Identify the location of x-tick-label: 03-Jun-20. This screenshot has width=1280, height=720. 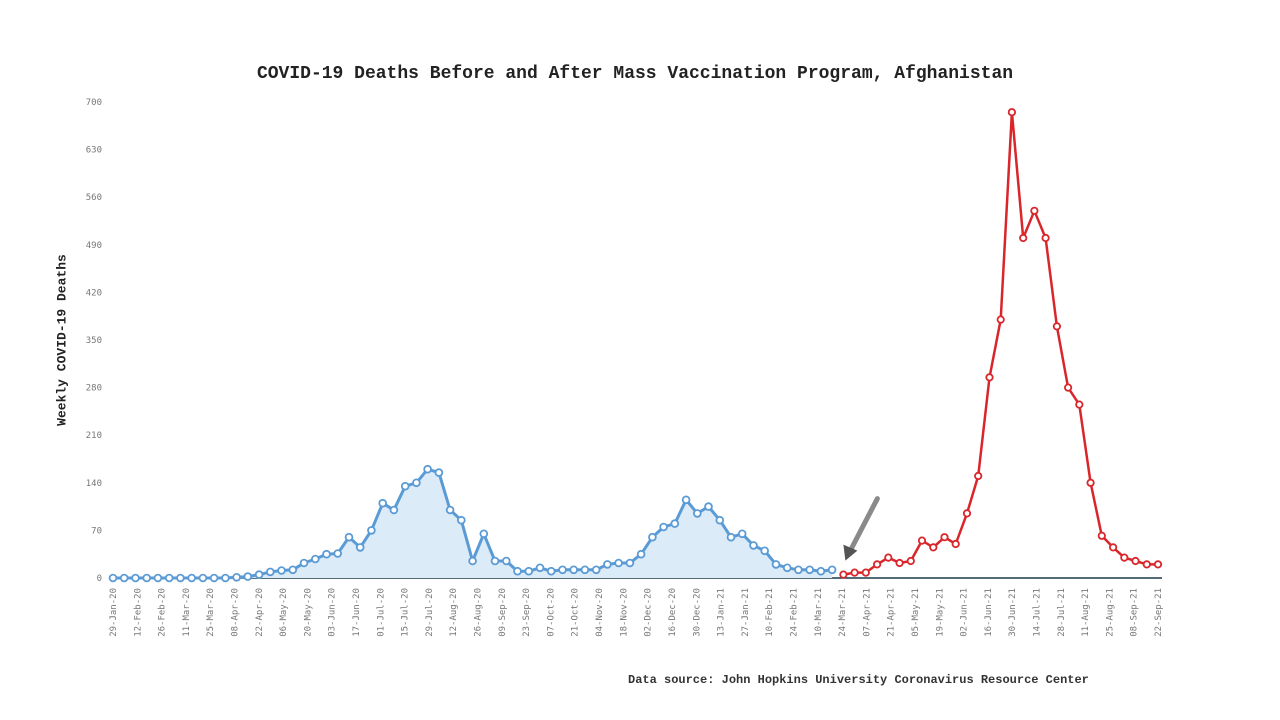
(333, 612).